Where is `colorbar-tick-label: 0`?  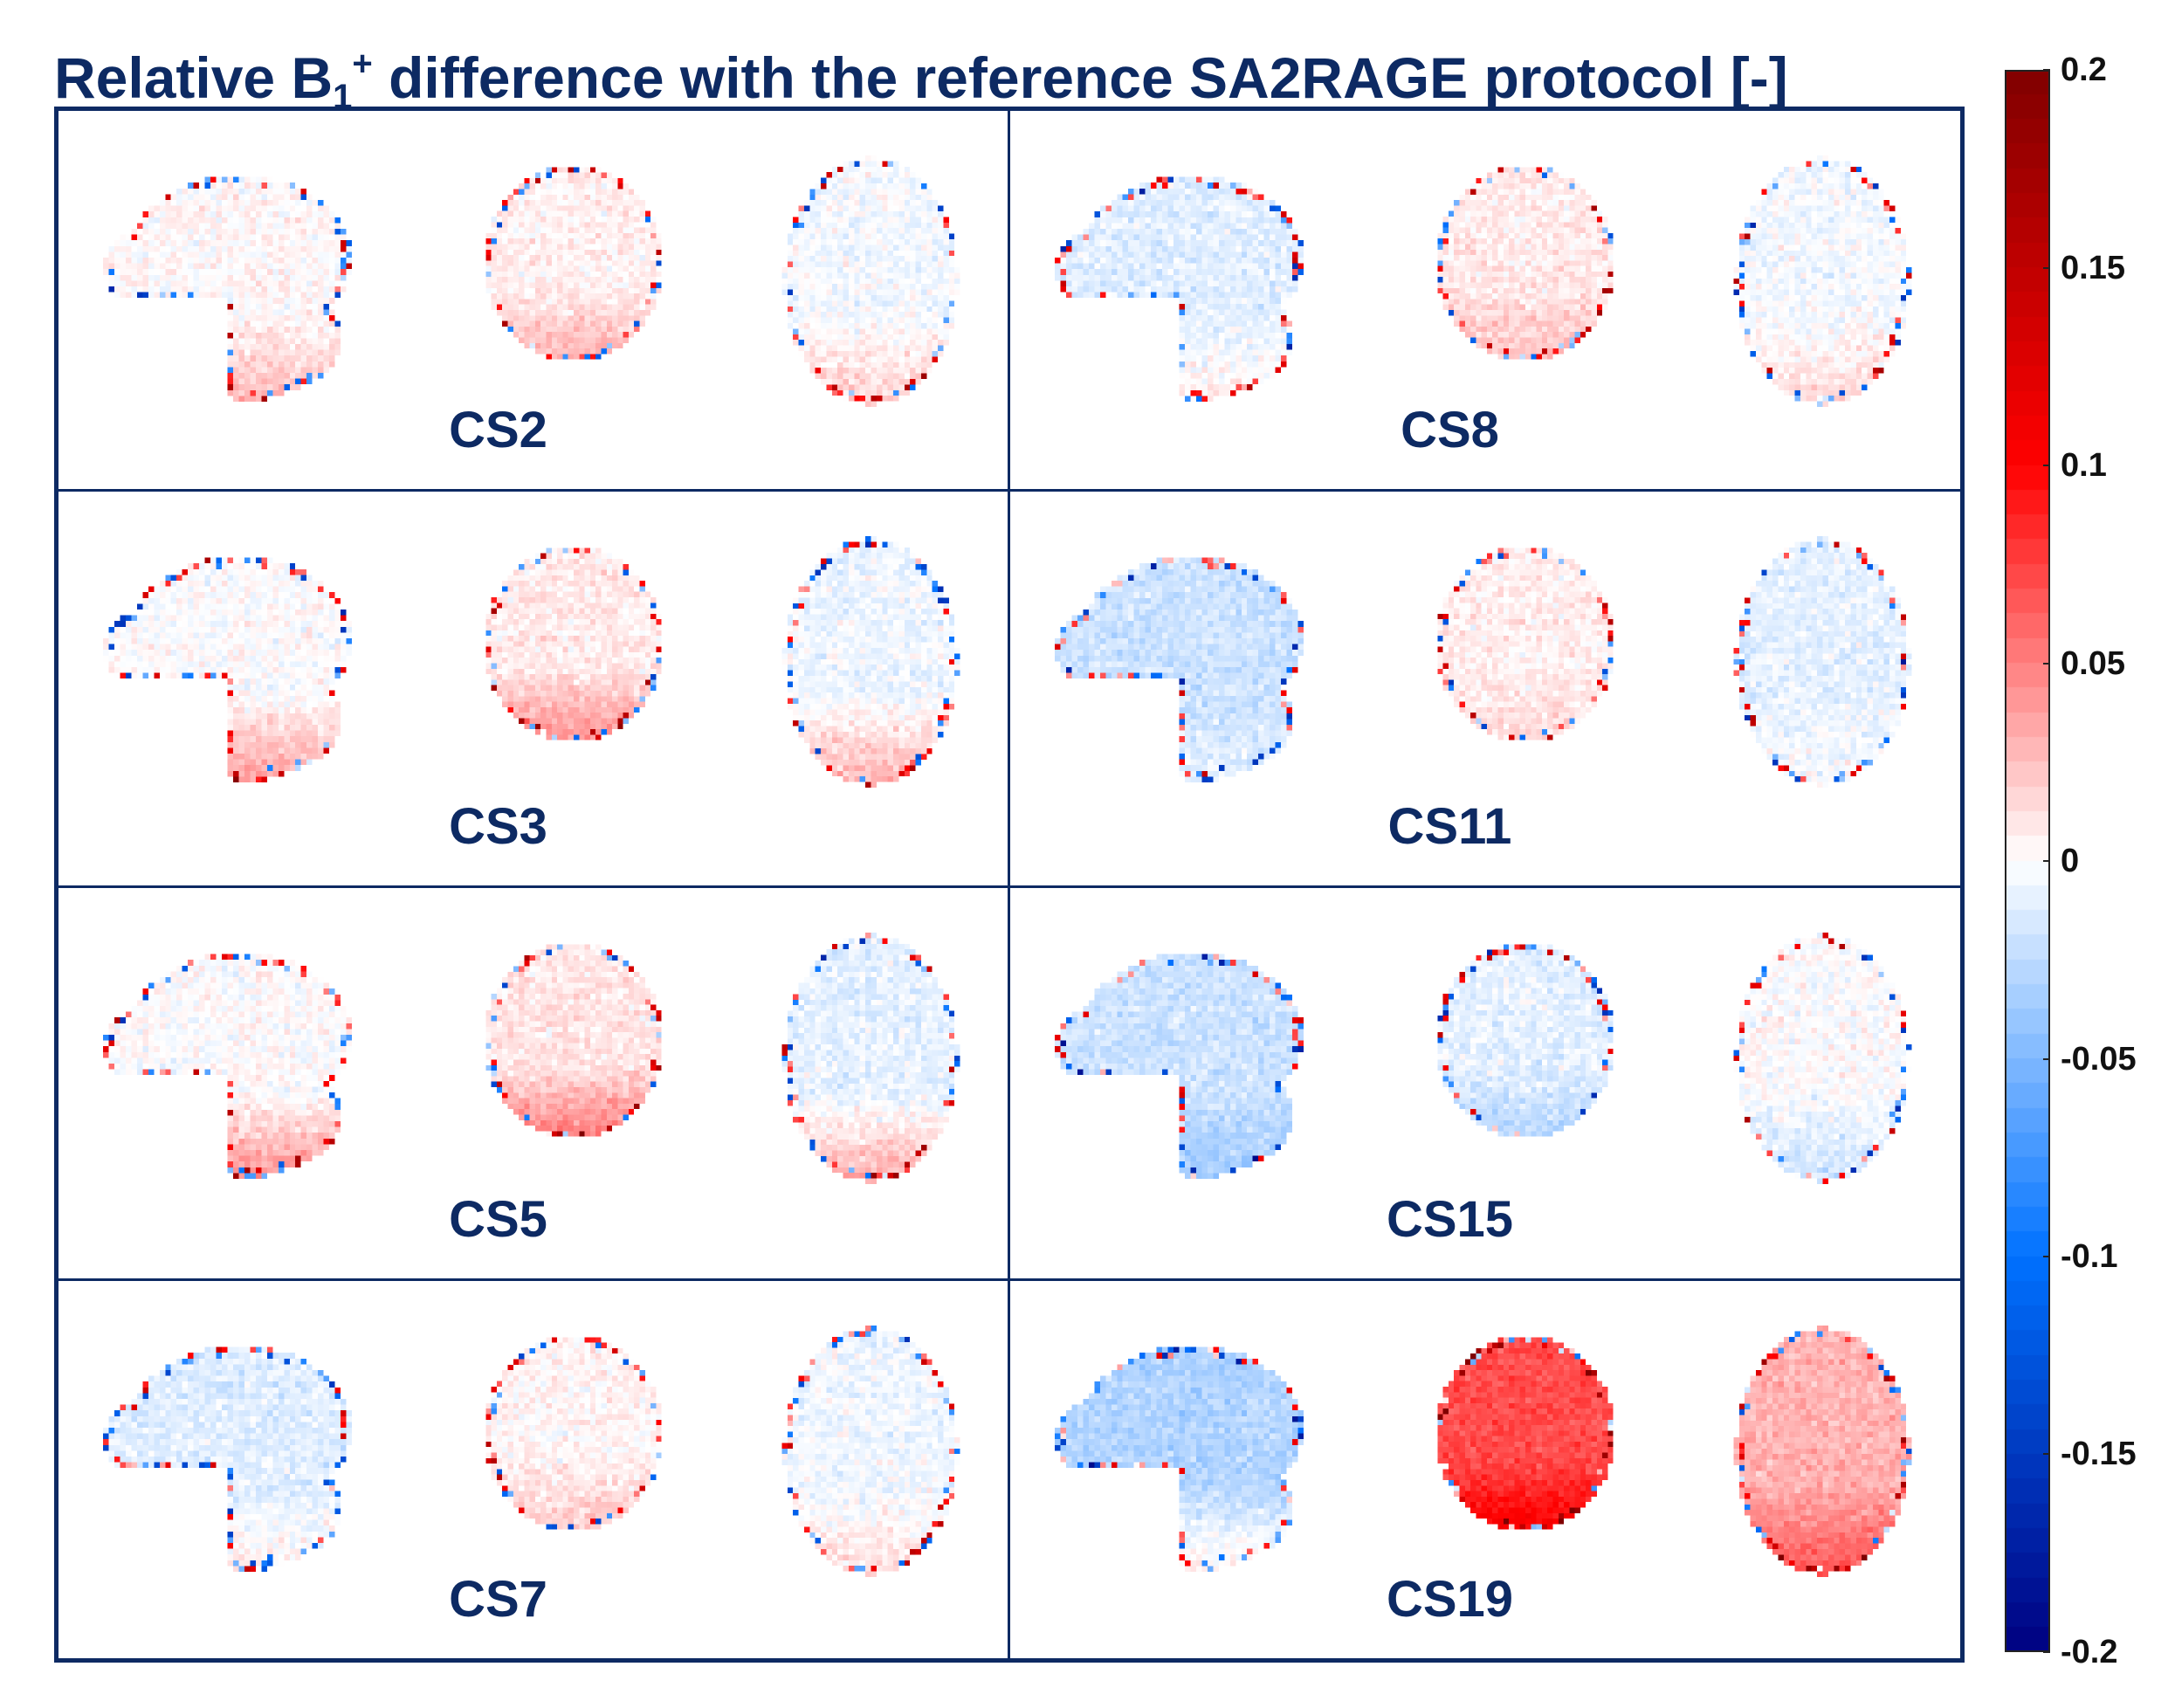
colorbar-tick-label: 0 is located at coordinates (2070, 861).